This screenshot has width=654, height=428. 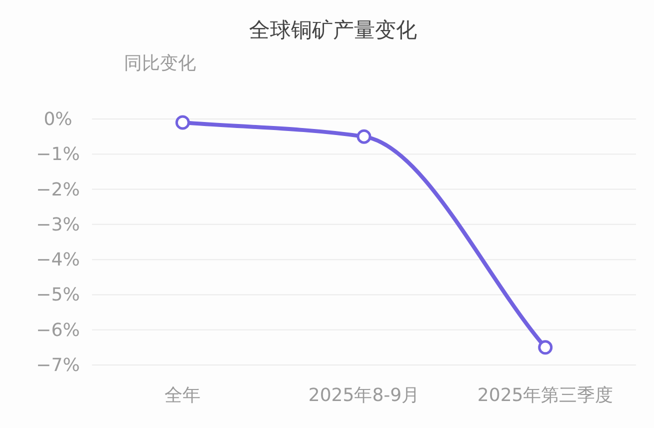 I want to click on y-tick-label: −2%, so click(x=58, y=189).